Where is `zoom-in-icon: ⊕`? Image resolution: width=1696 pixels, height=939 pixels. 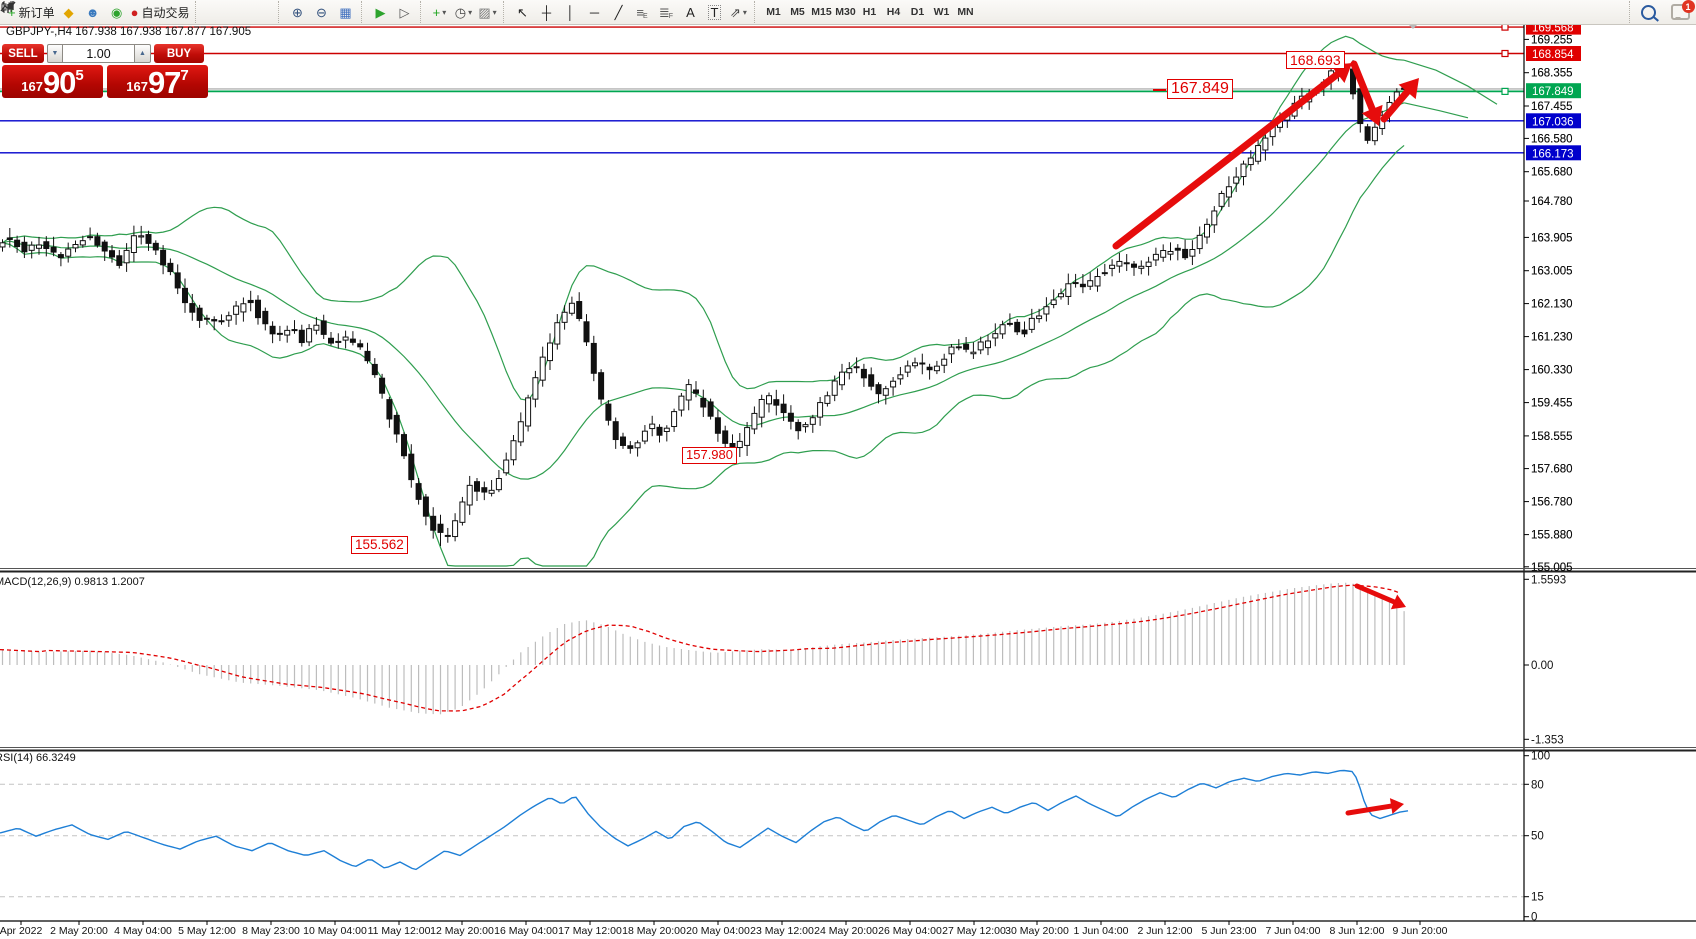
zoom-in-icon: ⊕ is located at coordinates (297, 12).